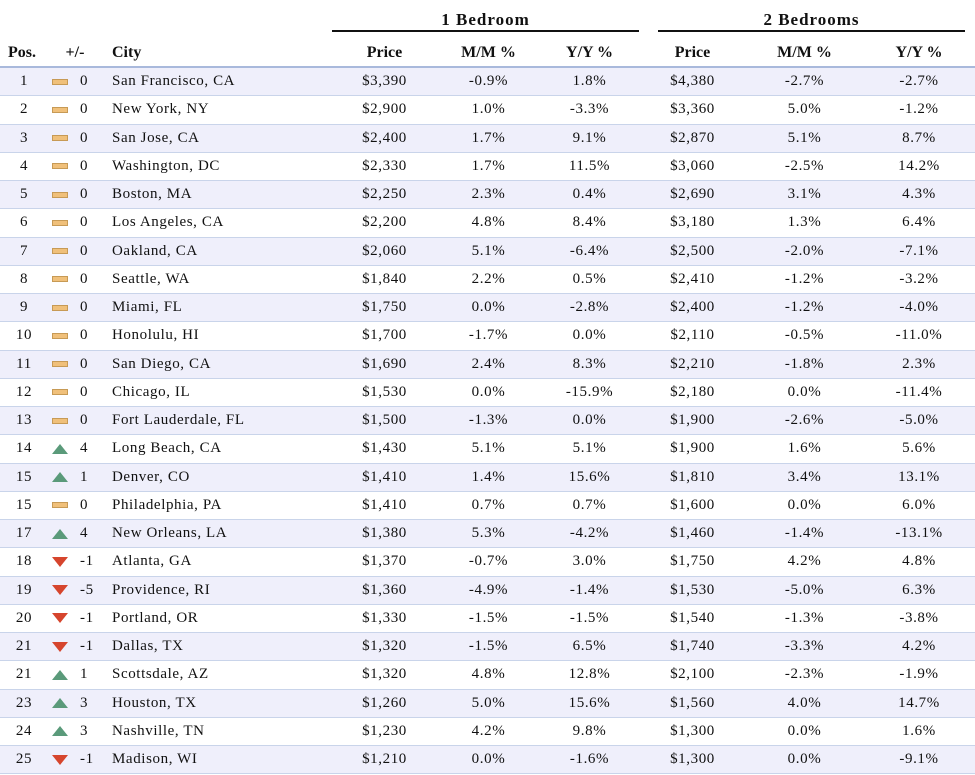 Image resolution: width=975 pixels, height=775 pixels. Describe the element at coordinates (589, 732) in the screenshot. I see `yy-1br-cell: 9.8%` at that location.